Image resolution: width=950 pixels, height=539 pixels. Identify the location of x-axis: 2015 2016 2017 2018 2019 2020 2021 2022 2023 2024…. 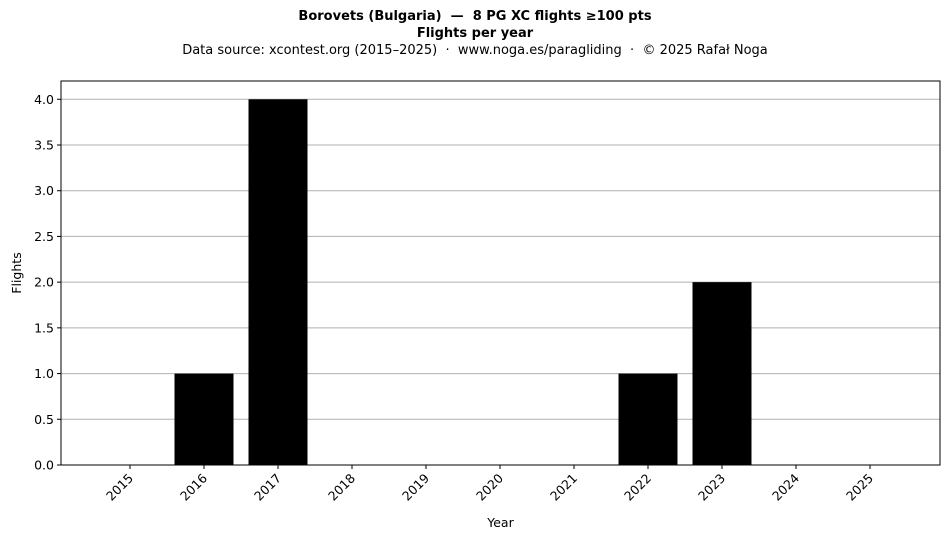
(489, 484).